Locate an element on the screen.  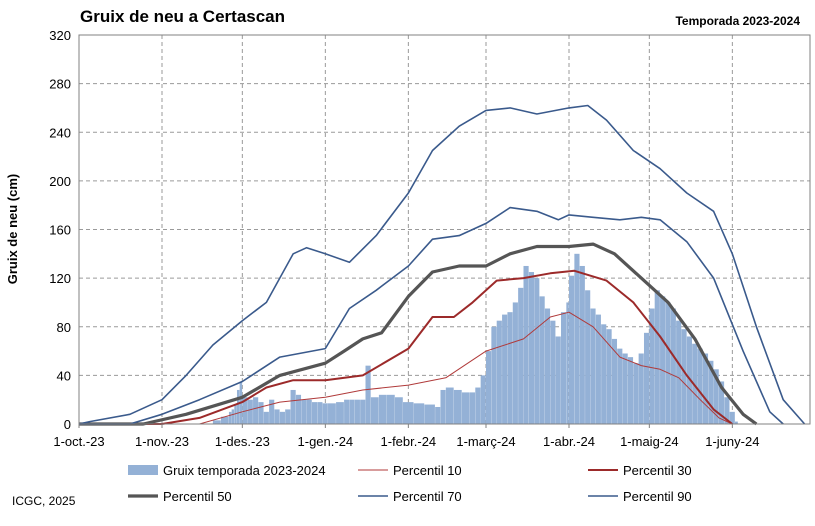
x-tick-label: 1-nov.-23 is located at coordinates (162, 441).